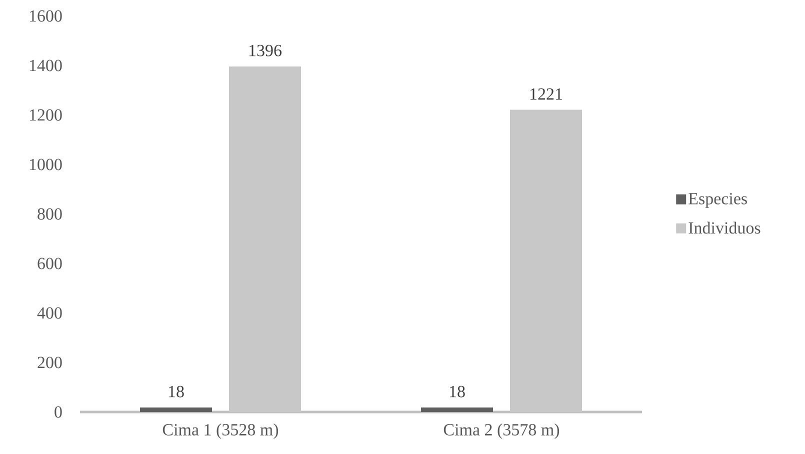 This screenshot has height=454, width=805. What do you see at coordinates (220, 431) in the screenshot?
I see `x-tick-label: Cima 1 (3528 m)` at bounding box center [220, 431].